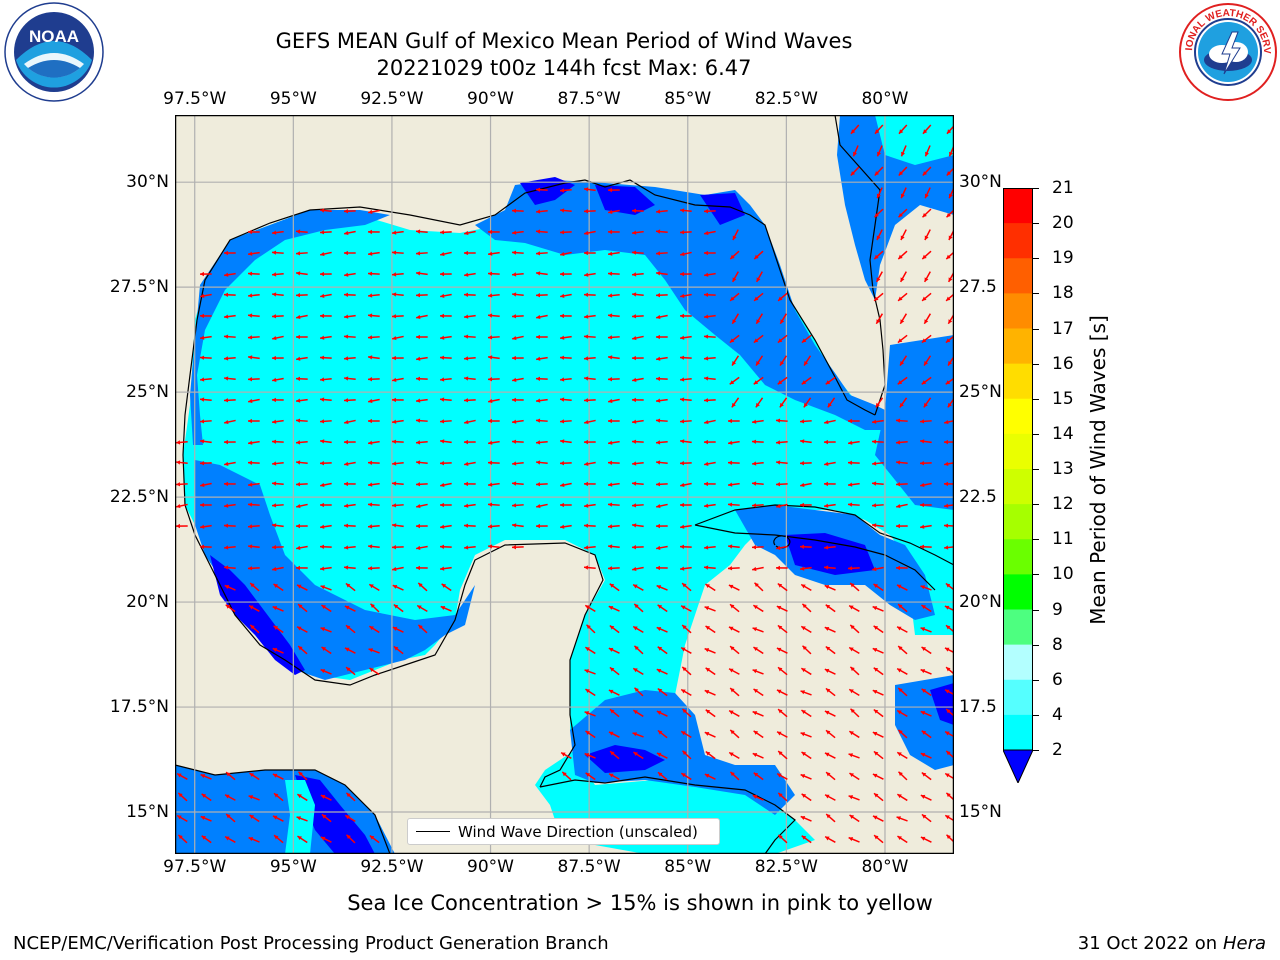  I want to click on colorbar, so click(1018, 486).